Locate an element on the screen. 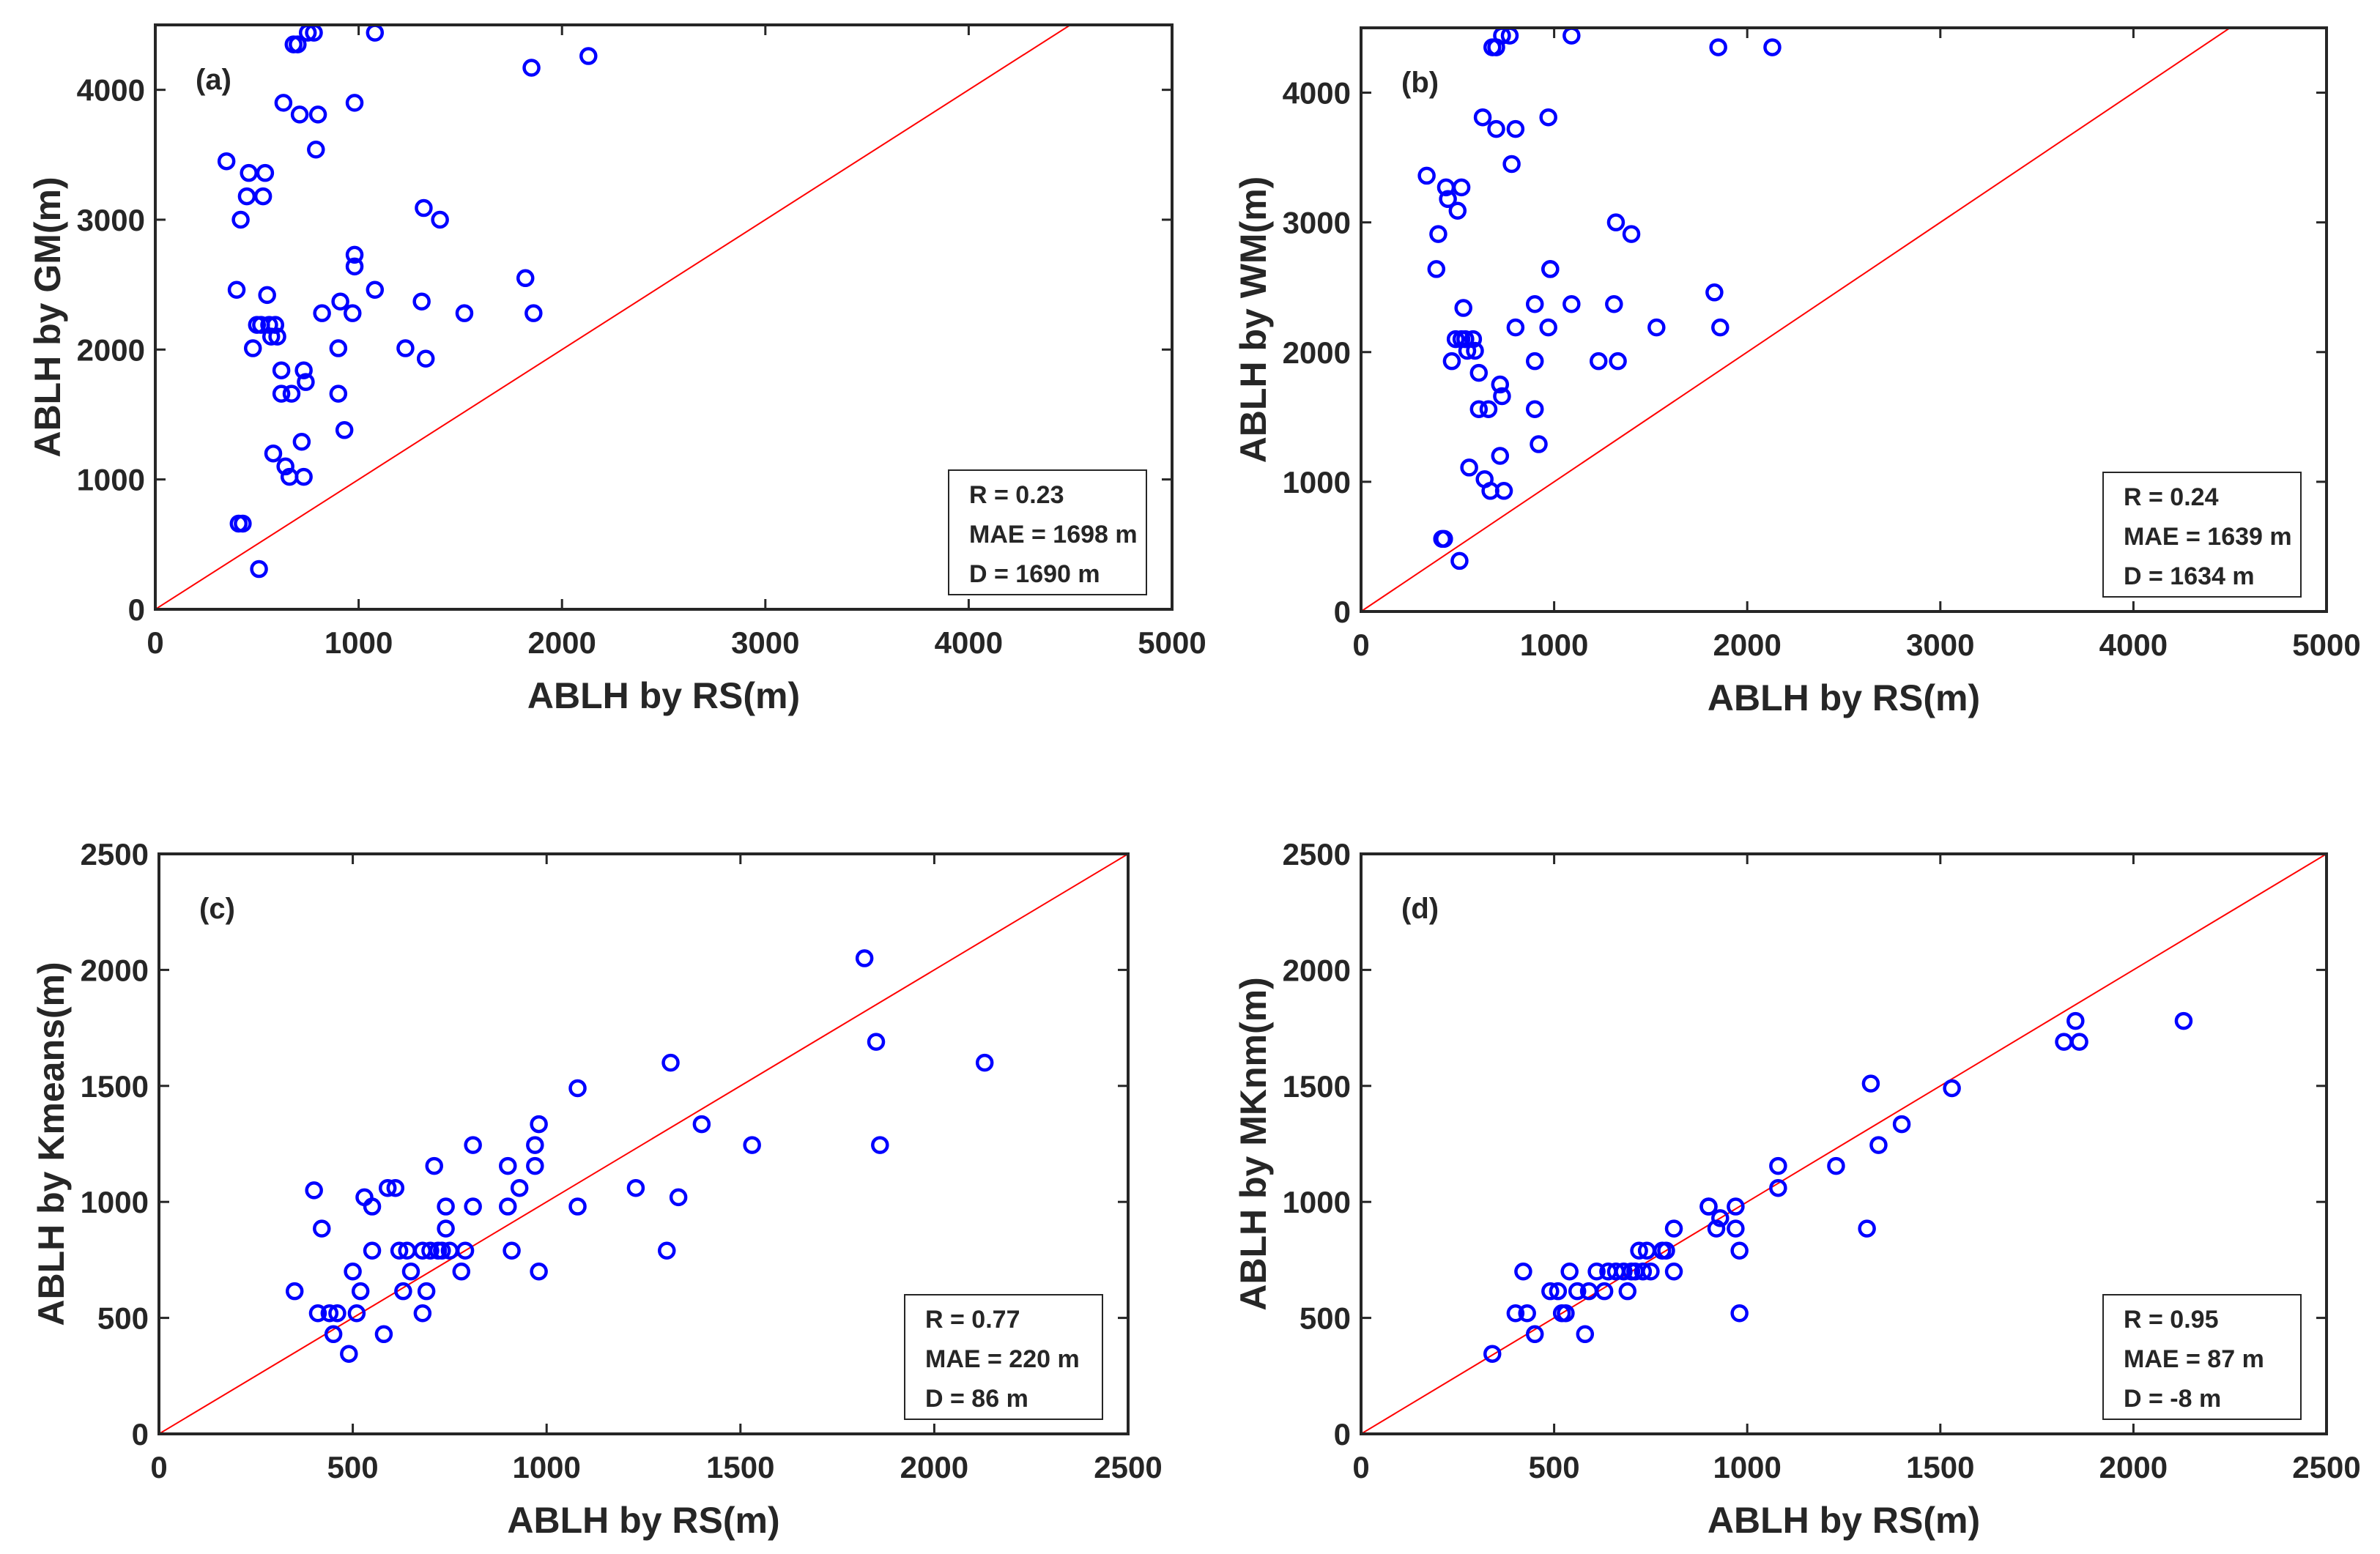 The height and width of the screenshot is (1554, 2380). x-tick-label: 500 is located at coordinates (1554, 1467).